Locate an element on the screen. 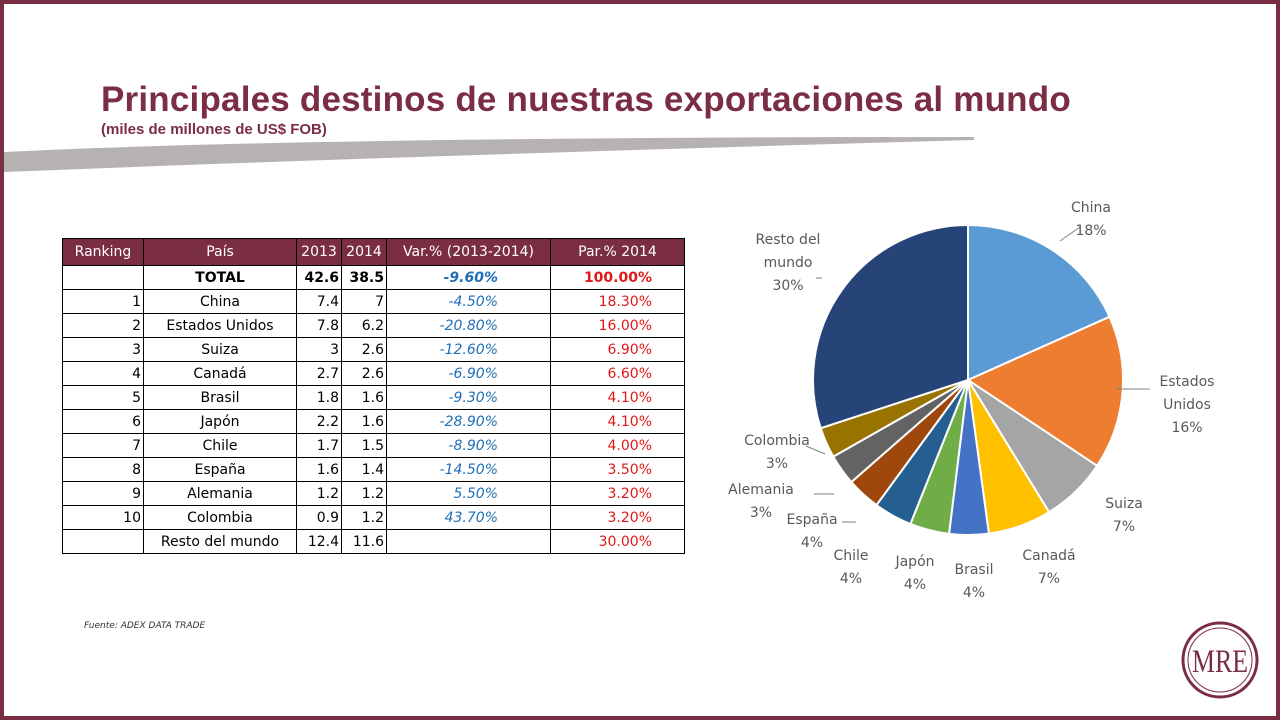 This screenshot has height=720, width=1280. rank-cell: 3 is located at coordinates (103, 349).